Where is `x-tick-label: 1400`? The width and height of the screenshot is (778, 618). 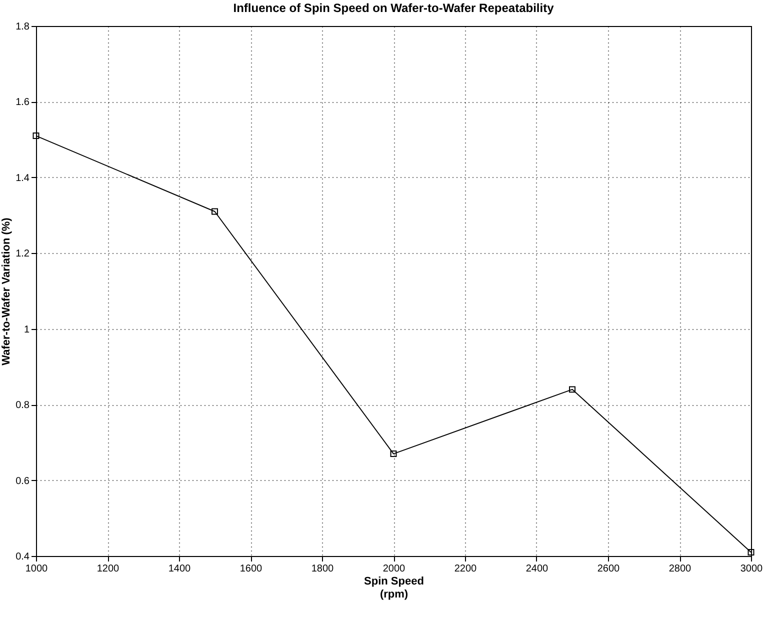
x-tick-label: 1400 is located at coordinates (180, 569).